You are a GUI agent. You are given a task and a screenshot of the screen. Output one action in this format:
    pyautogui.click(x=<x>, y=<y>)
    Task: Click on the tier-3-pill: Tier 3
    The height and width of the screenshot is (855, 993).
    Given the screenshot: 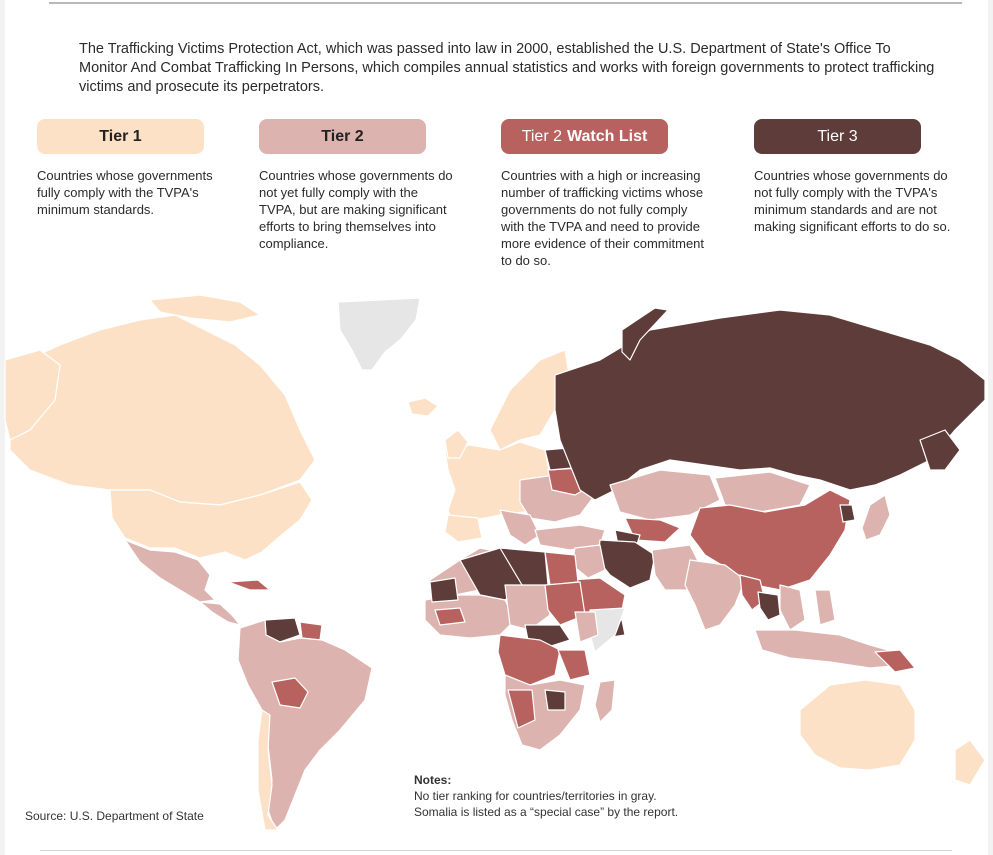 What is the action you would take?
    pyautogui.click(x=837, y=136)
    